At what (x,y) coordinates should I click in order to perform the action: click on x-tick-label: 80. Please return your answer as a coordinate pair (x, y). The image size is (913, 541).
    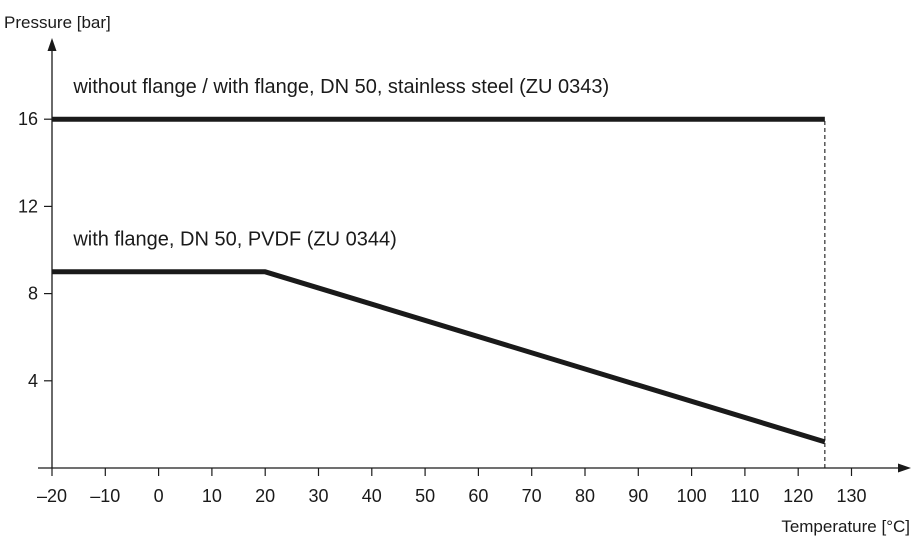
    Looking at the image, I should click on (585, 496).